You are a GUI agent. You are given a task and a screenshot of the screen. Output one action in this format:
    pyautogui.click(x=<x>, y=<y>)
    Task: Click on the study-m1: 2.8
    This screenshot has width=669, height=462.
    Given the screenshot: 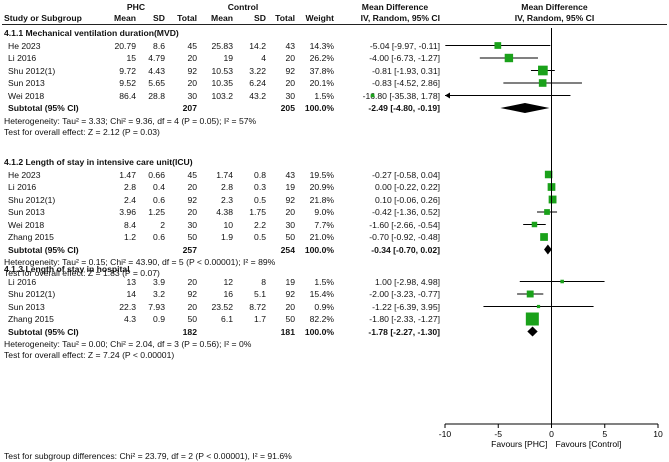 What is the action you would take?
    pyautogui.click(x=130, y=187)
    